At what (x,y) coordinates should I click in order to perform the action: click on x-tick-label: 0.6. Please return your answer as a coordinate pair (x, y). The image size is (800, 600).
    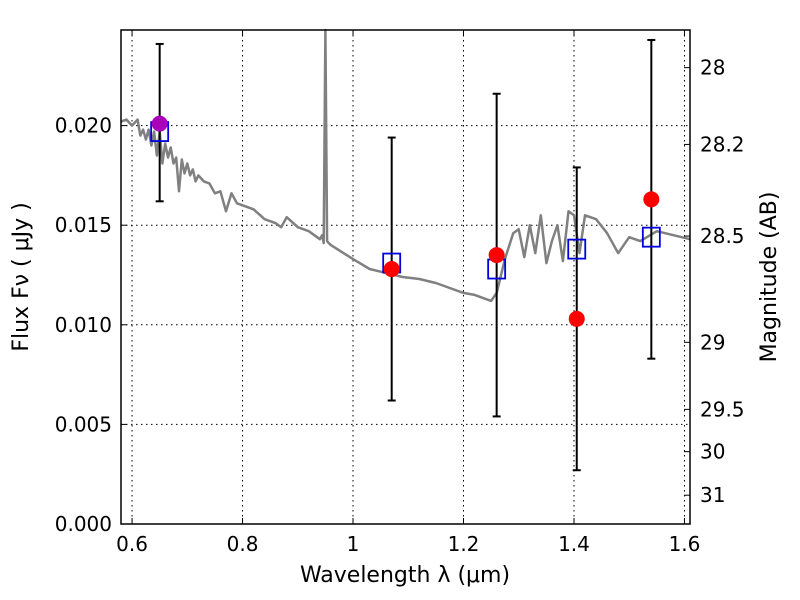
    Looking at the image, I should click on (132, 544).